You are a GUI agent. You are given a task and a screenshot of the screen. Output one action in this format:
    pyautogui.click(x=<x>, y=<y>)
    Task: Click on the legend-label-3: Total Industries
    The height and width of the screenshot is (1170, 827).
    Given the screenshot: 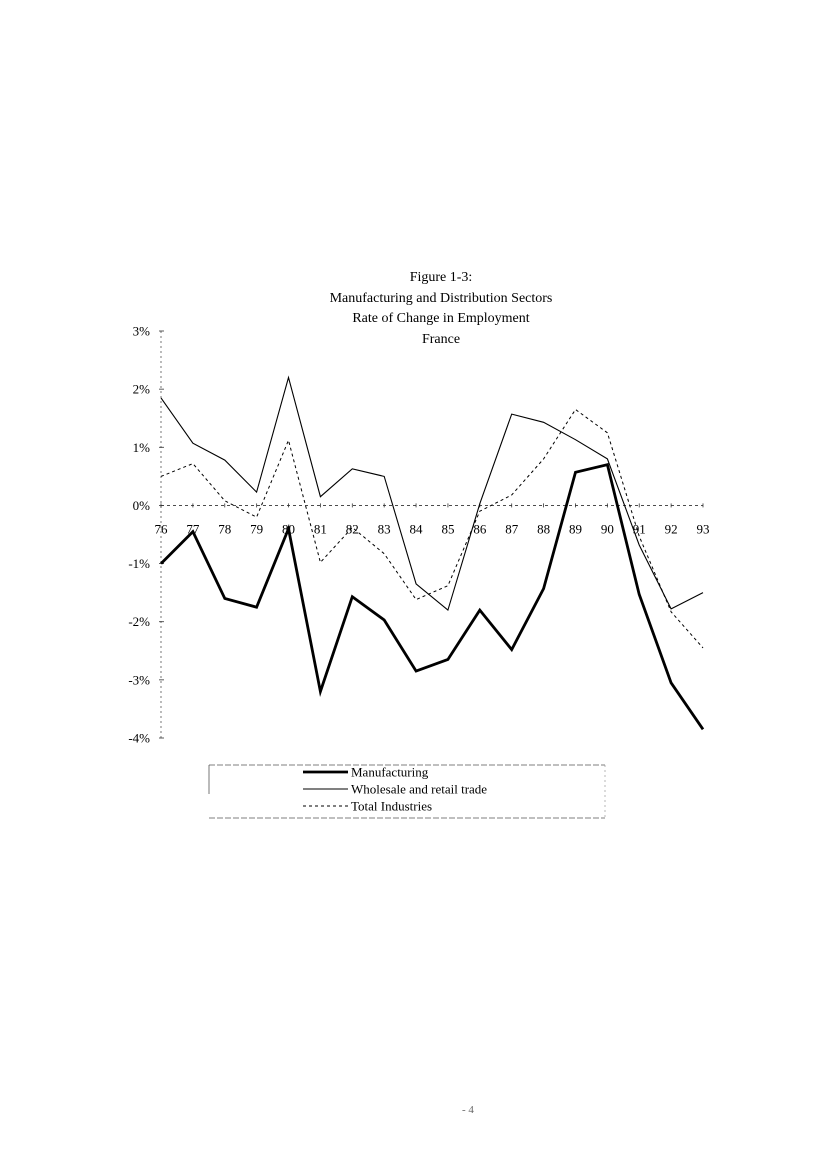 What is the action you would take?
    pyautogui.click(x=391, y=806)
    